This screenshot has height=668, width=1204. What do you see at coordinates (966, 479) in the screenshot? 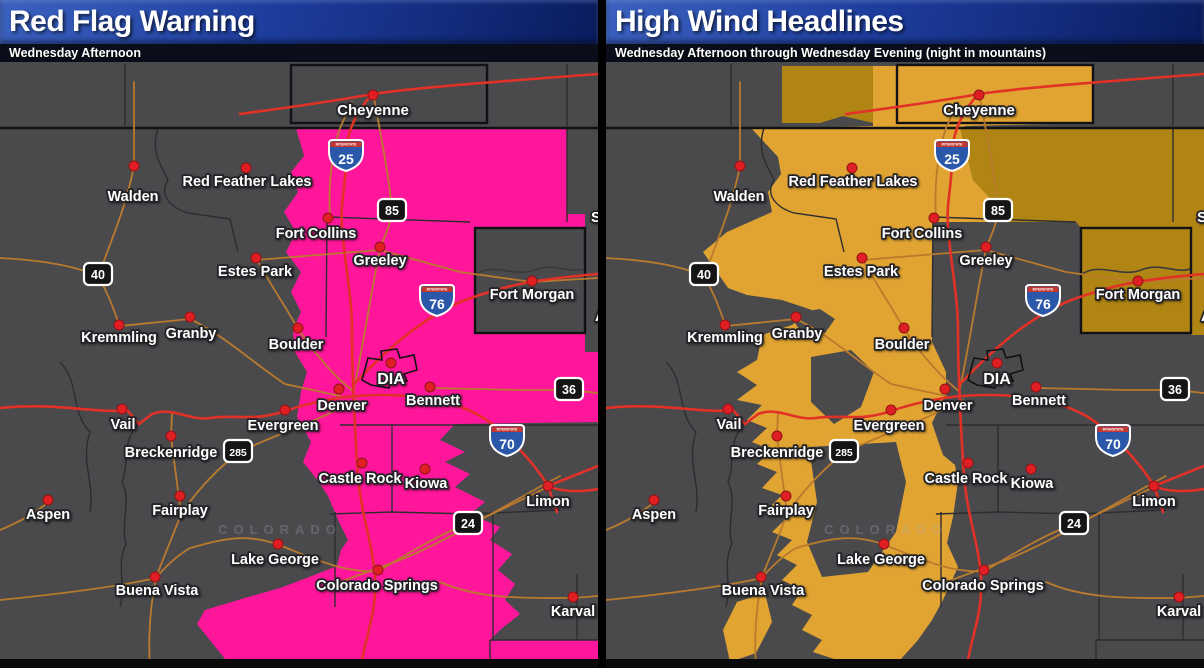
I see `city-label-castle-rock: Castle Rock` at bounding box center [966, 479].